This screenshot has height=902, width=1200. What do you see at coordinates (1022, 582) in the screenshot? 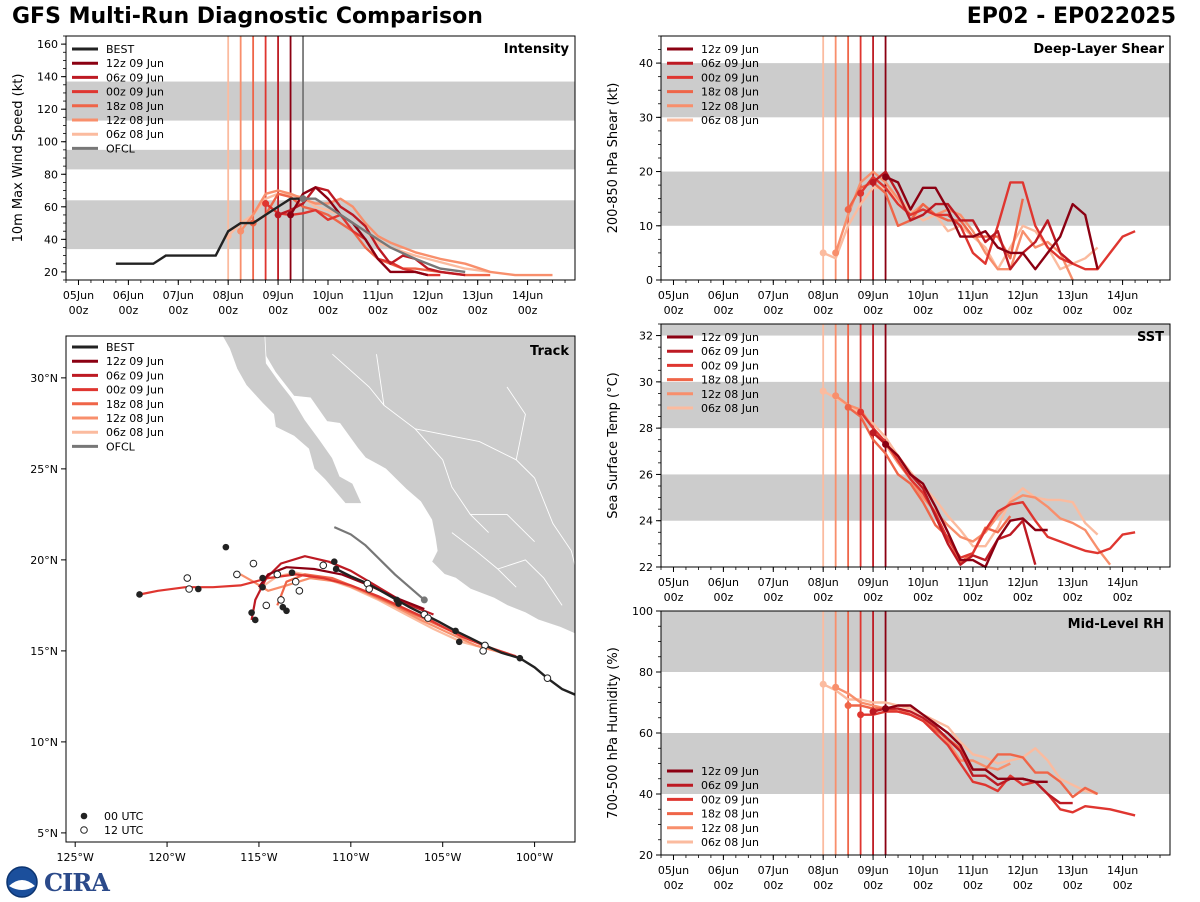
I see `sst-xtick-label: 12Jun` at bounding box center [1022, 582].